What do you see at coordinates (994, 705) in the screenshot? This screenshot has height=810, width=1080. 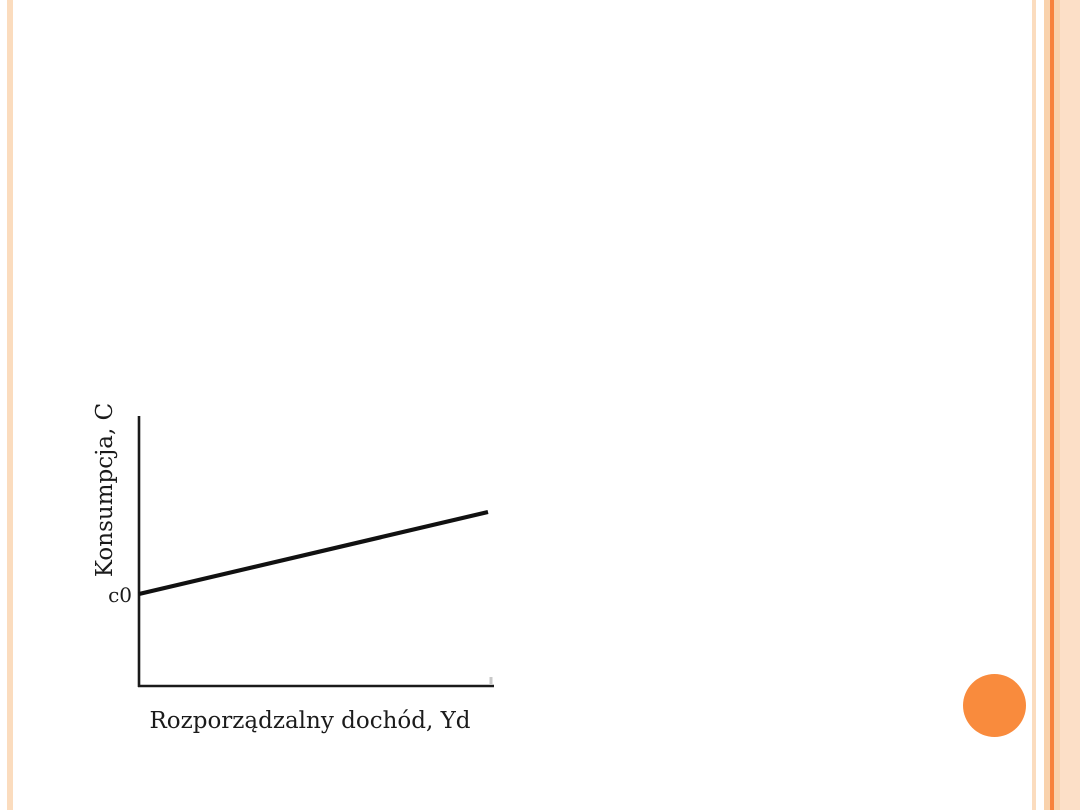 I see `decorative-circle` at bounding box center [994, 705].